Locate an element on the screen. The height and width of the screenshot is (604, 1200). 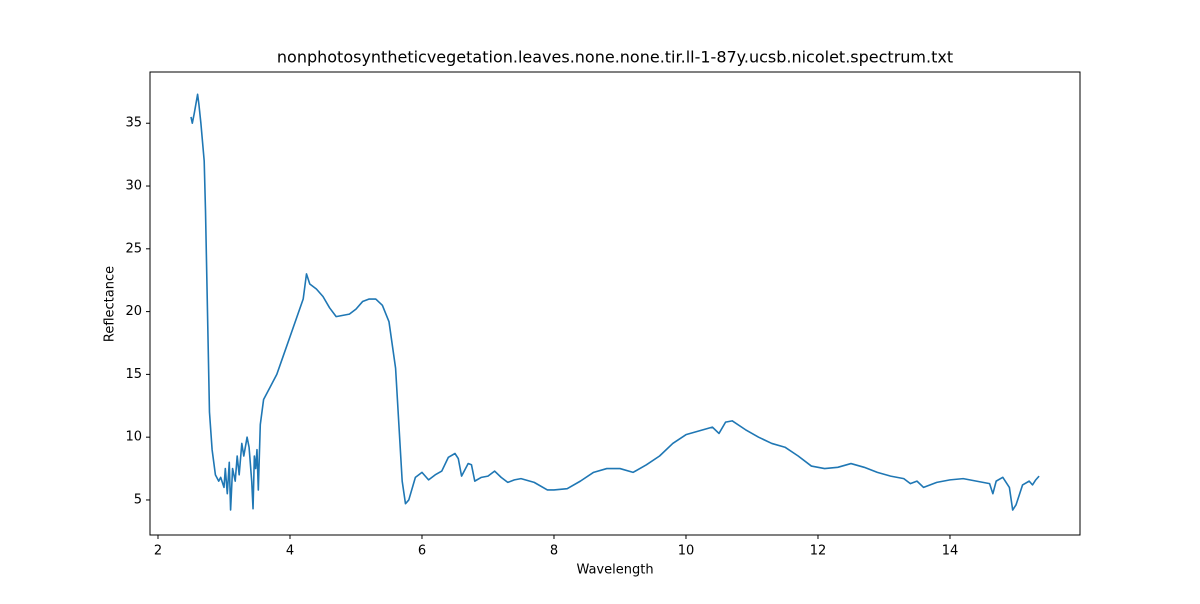
x-tick-label: 8 is located at coordinates (554, 551).